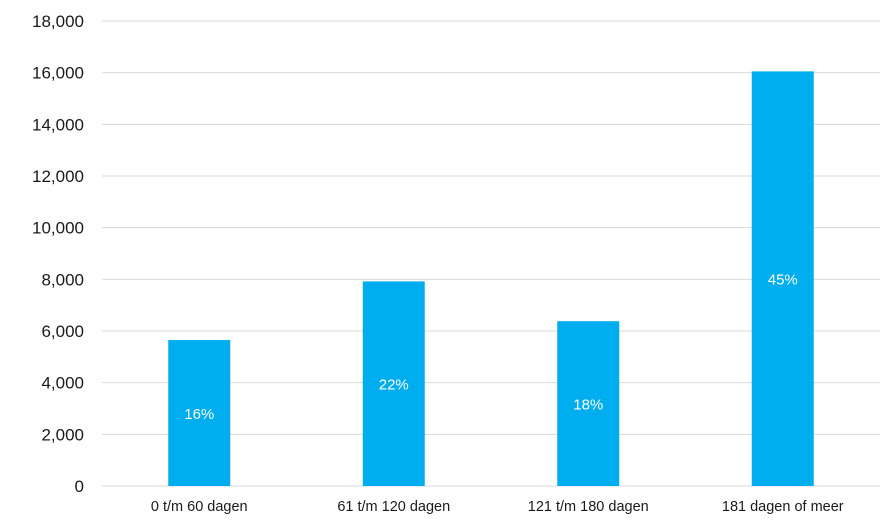 The image size is (893, 520). I want to click on y-tick-label: 2,000, so click(62, 434).